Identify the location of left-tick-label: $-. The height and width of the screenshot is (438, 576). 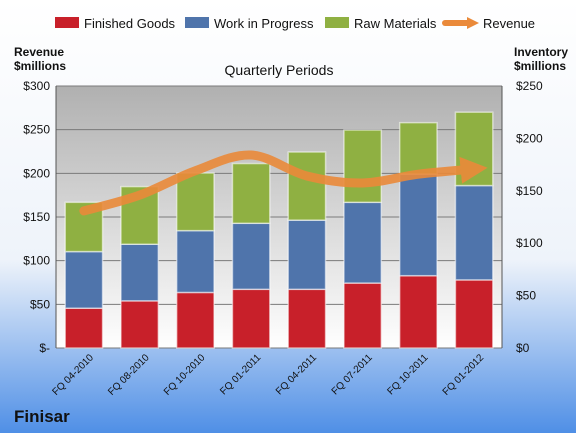
(44, 348).